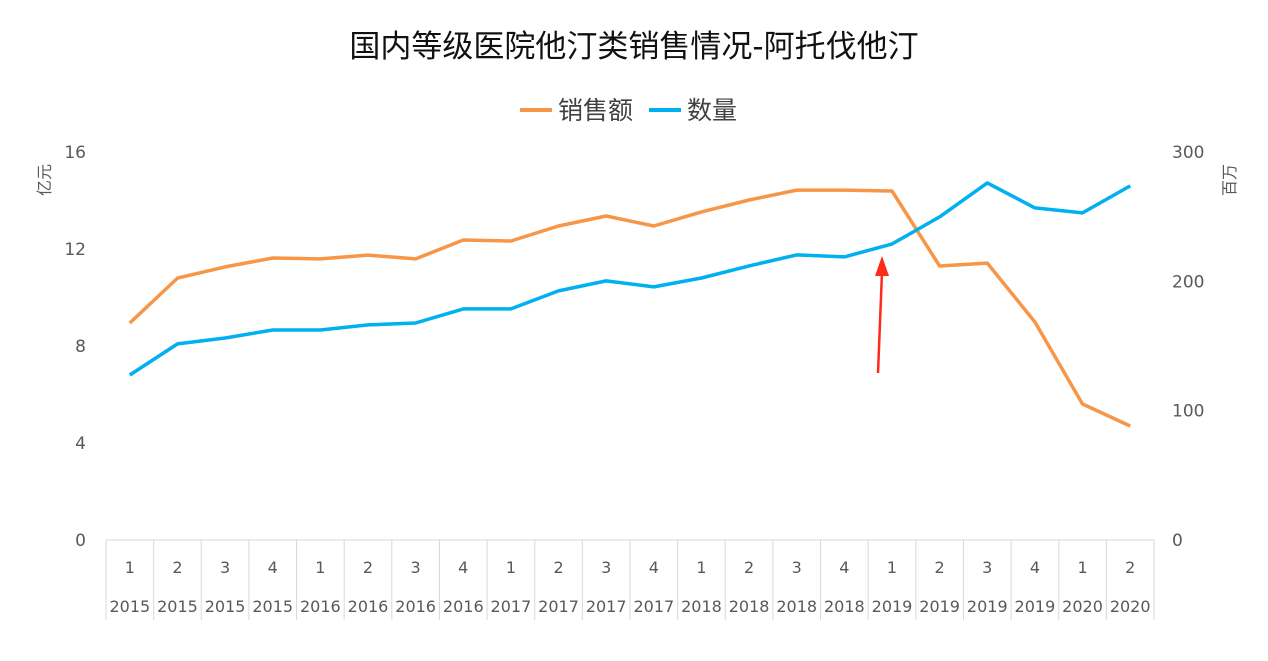  I want to click on y-axis-left-label: 亿元, so click(44, 180).